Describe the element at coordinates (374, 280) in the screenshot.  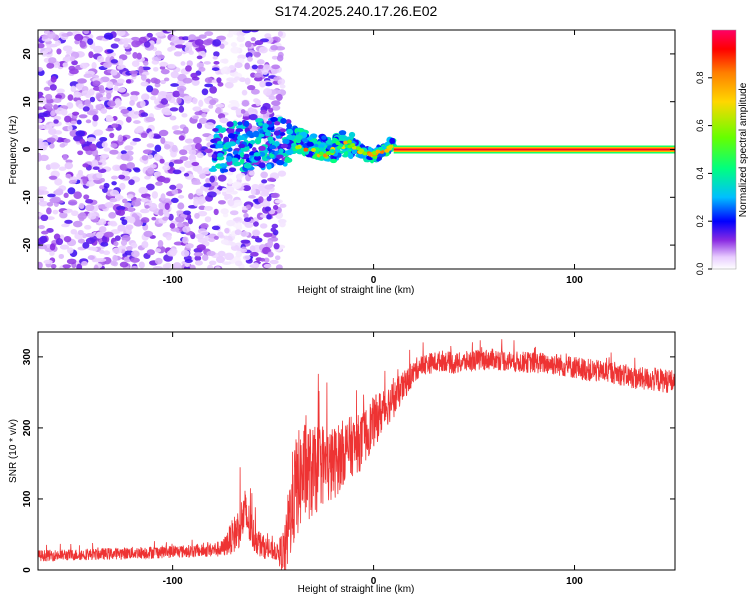
I see `spectrogram-xtick-label: 0` at that location.